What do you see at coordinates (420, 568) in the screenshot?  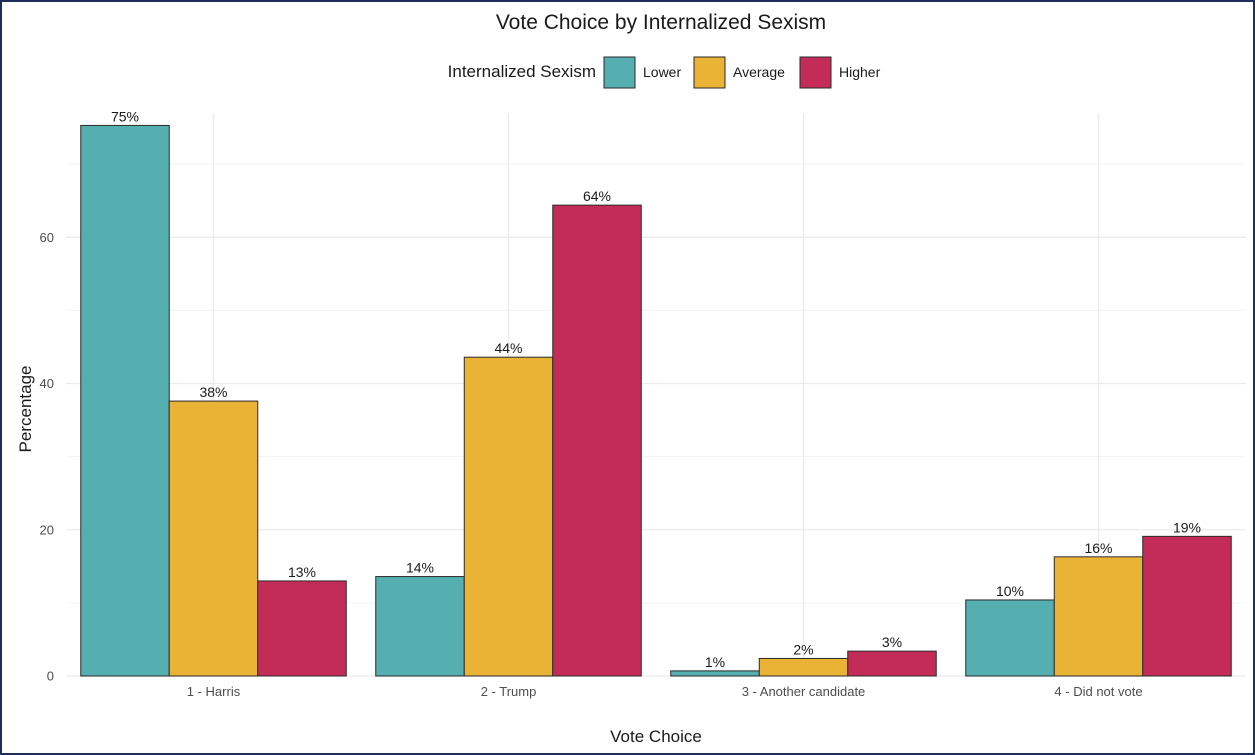 I see `data-label-lower-2: 14%` at bounding box center [420, 568].